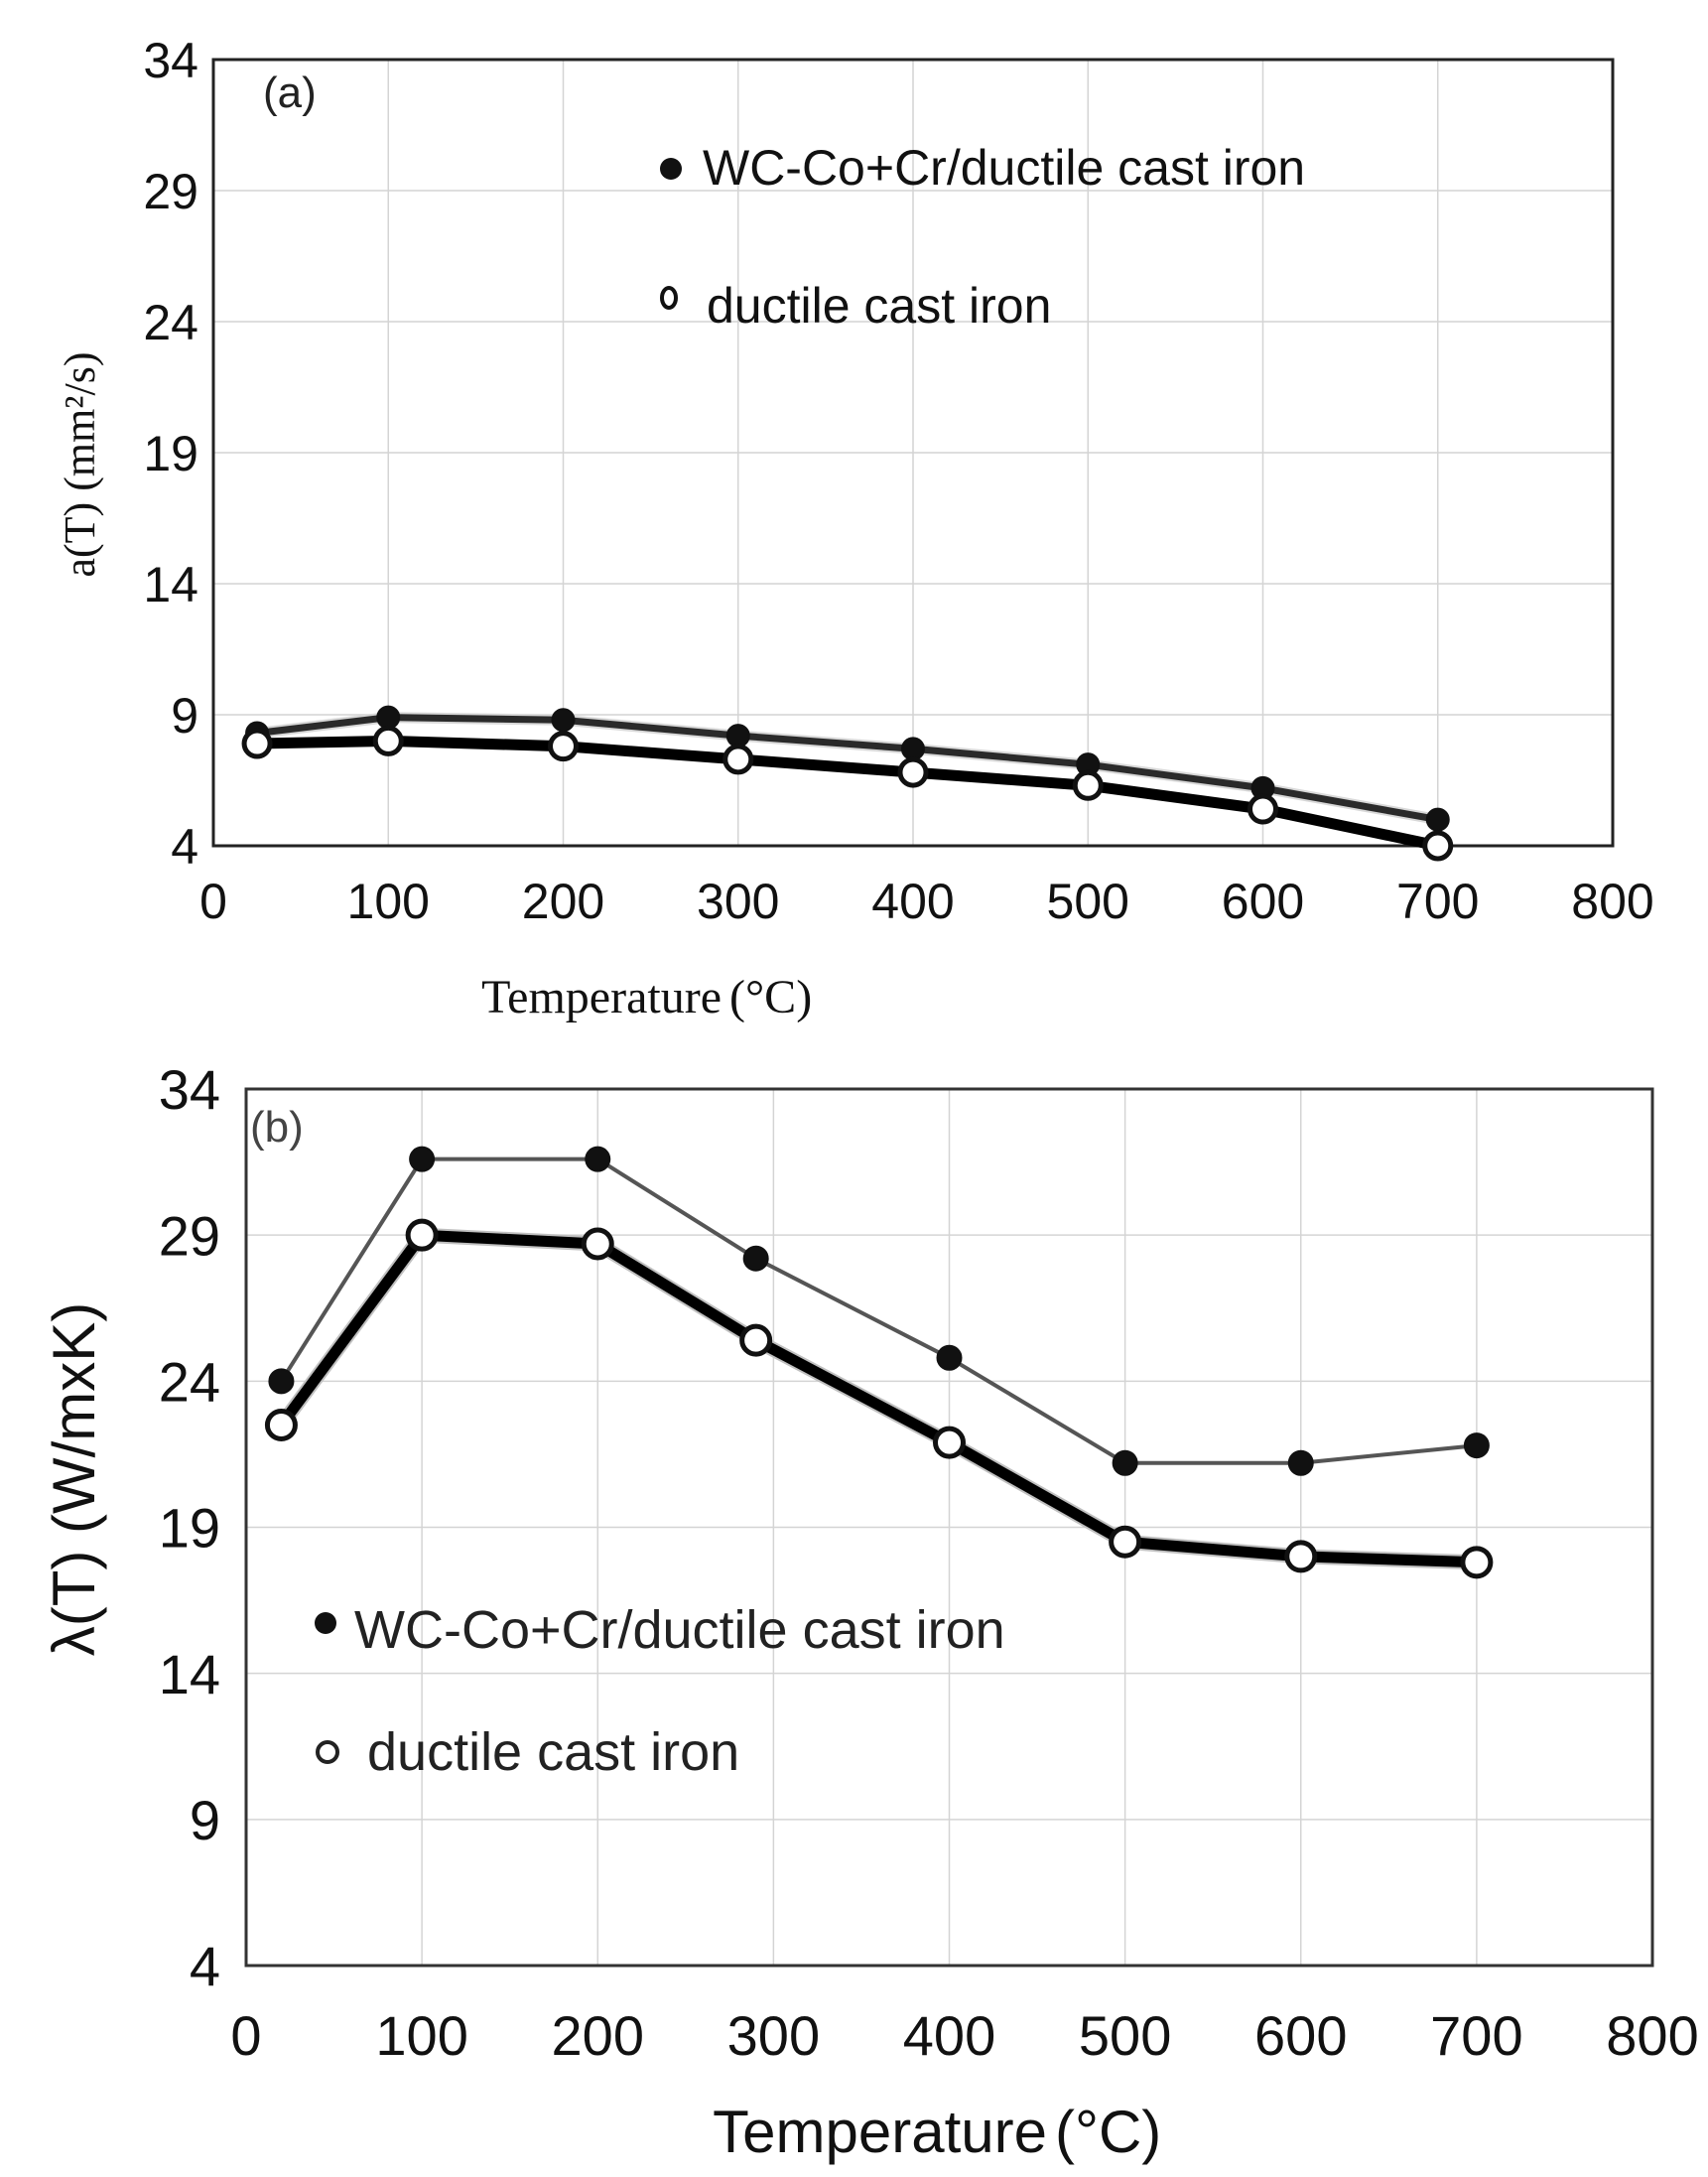 This screenshot has height=2177, width=1708. I want to click on x-axis-label-a: Temperature (°C), so click(647, 997).